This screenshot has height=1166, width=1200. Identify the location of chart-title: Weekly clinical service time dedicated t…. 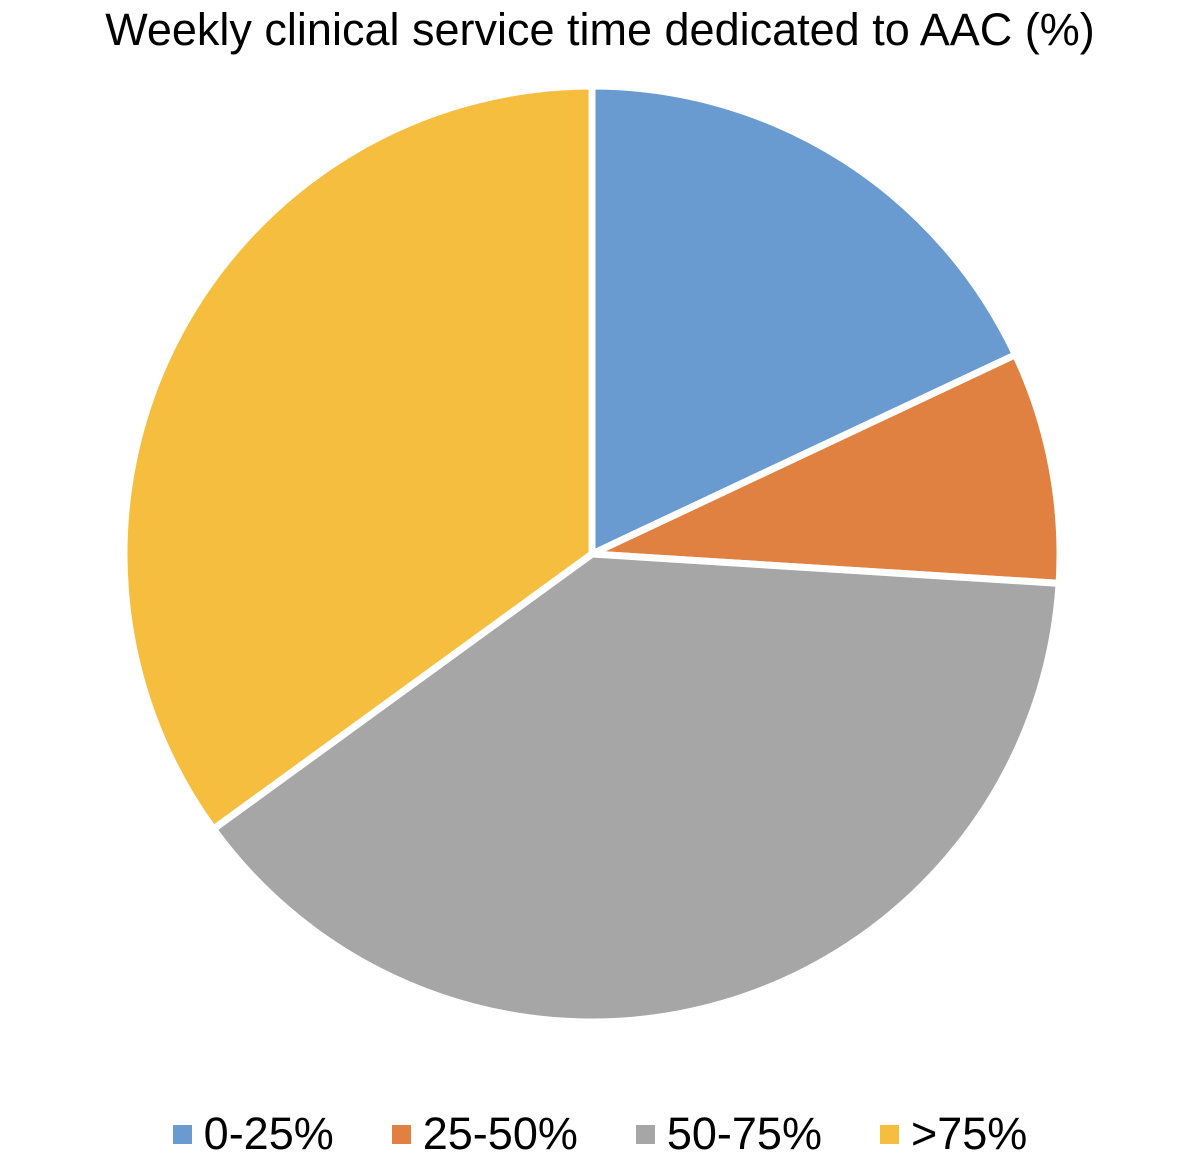
(600, 29).